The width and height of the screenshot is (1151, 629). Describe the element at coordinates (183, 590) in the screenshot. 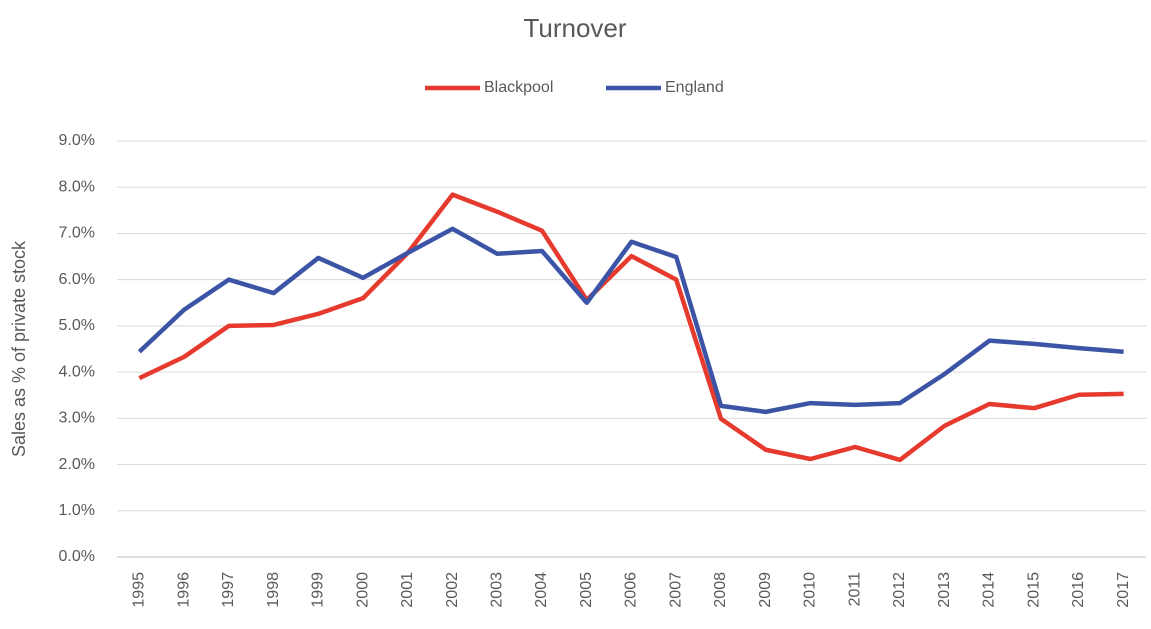

I see `x-tick-label: 1996` at that location.